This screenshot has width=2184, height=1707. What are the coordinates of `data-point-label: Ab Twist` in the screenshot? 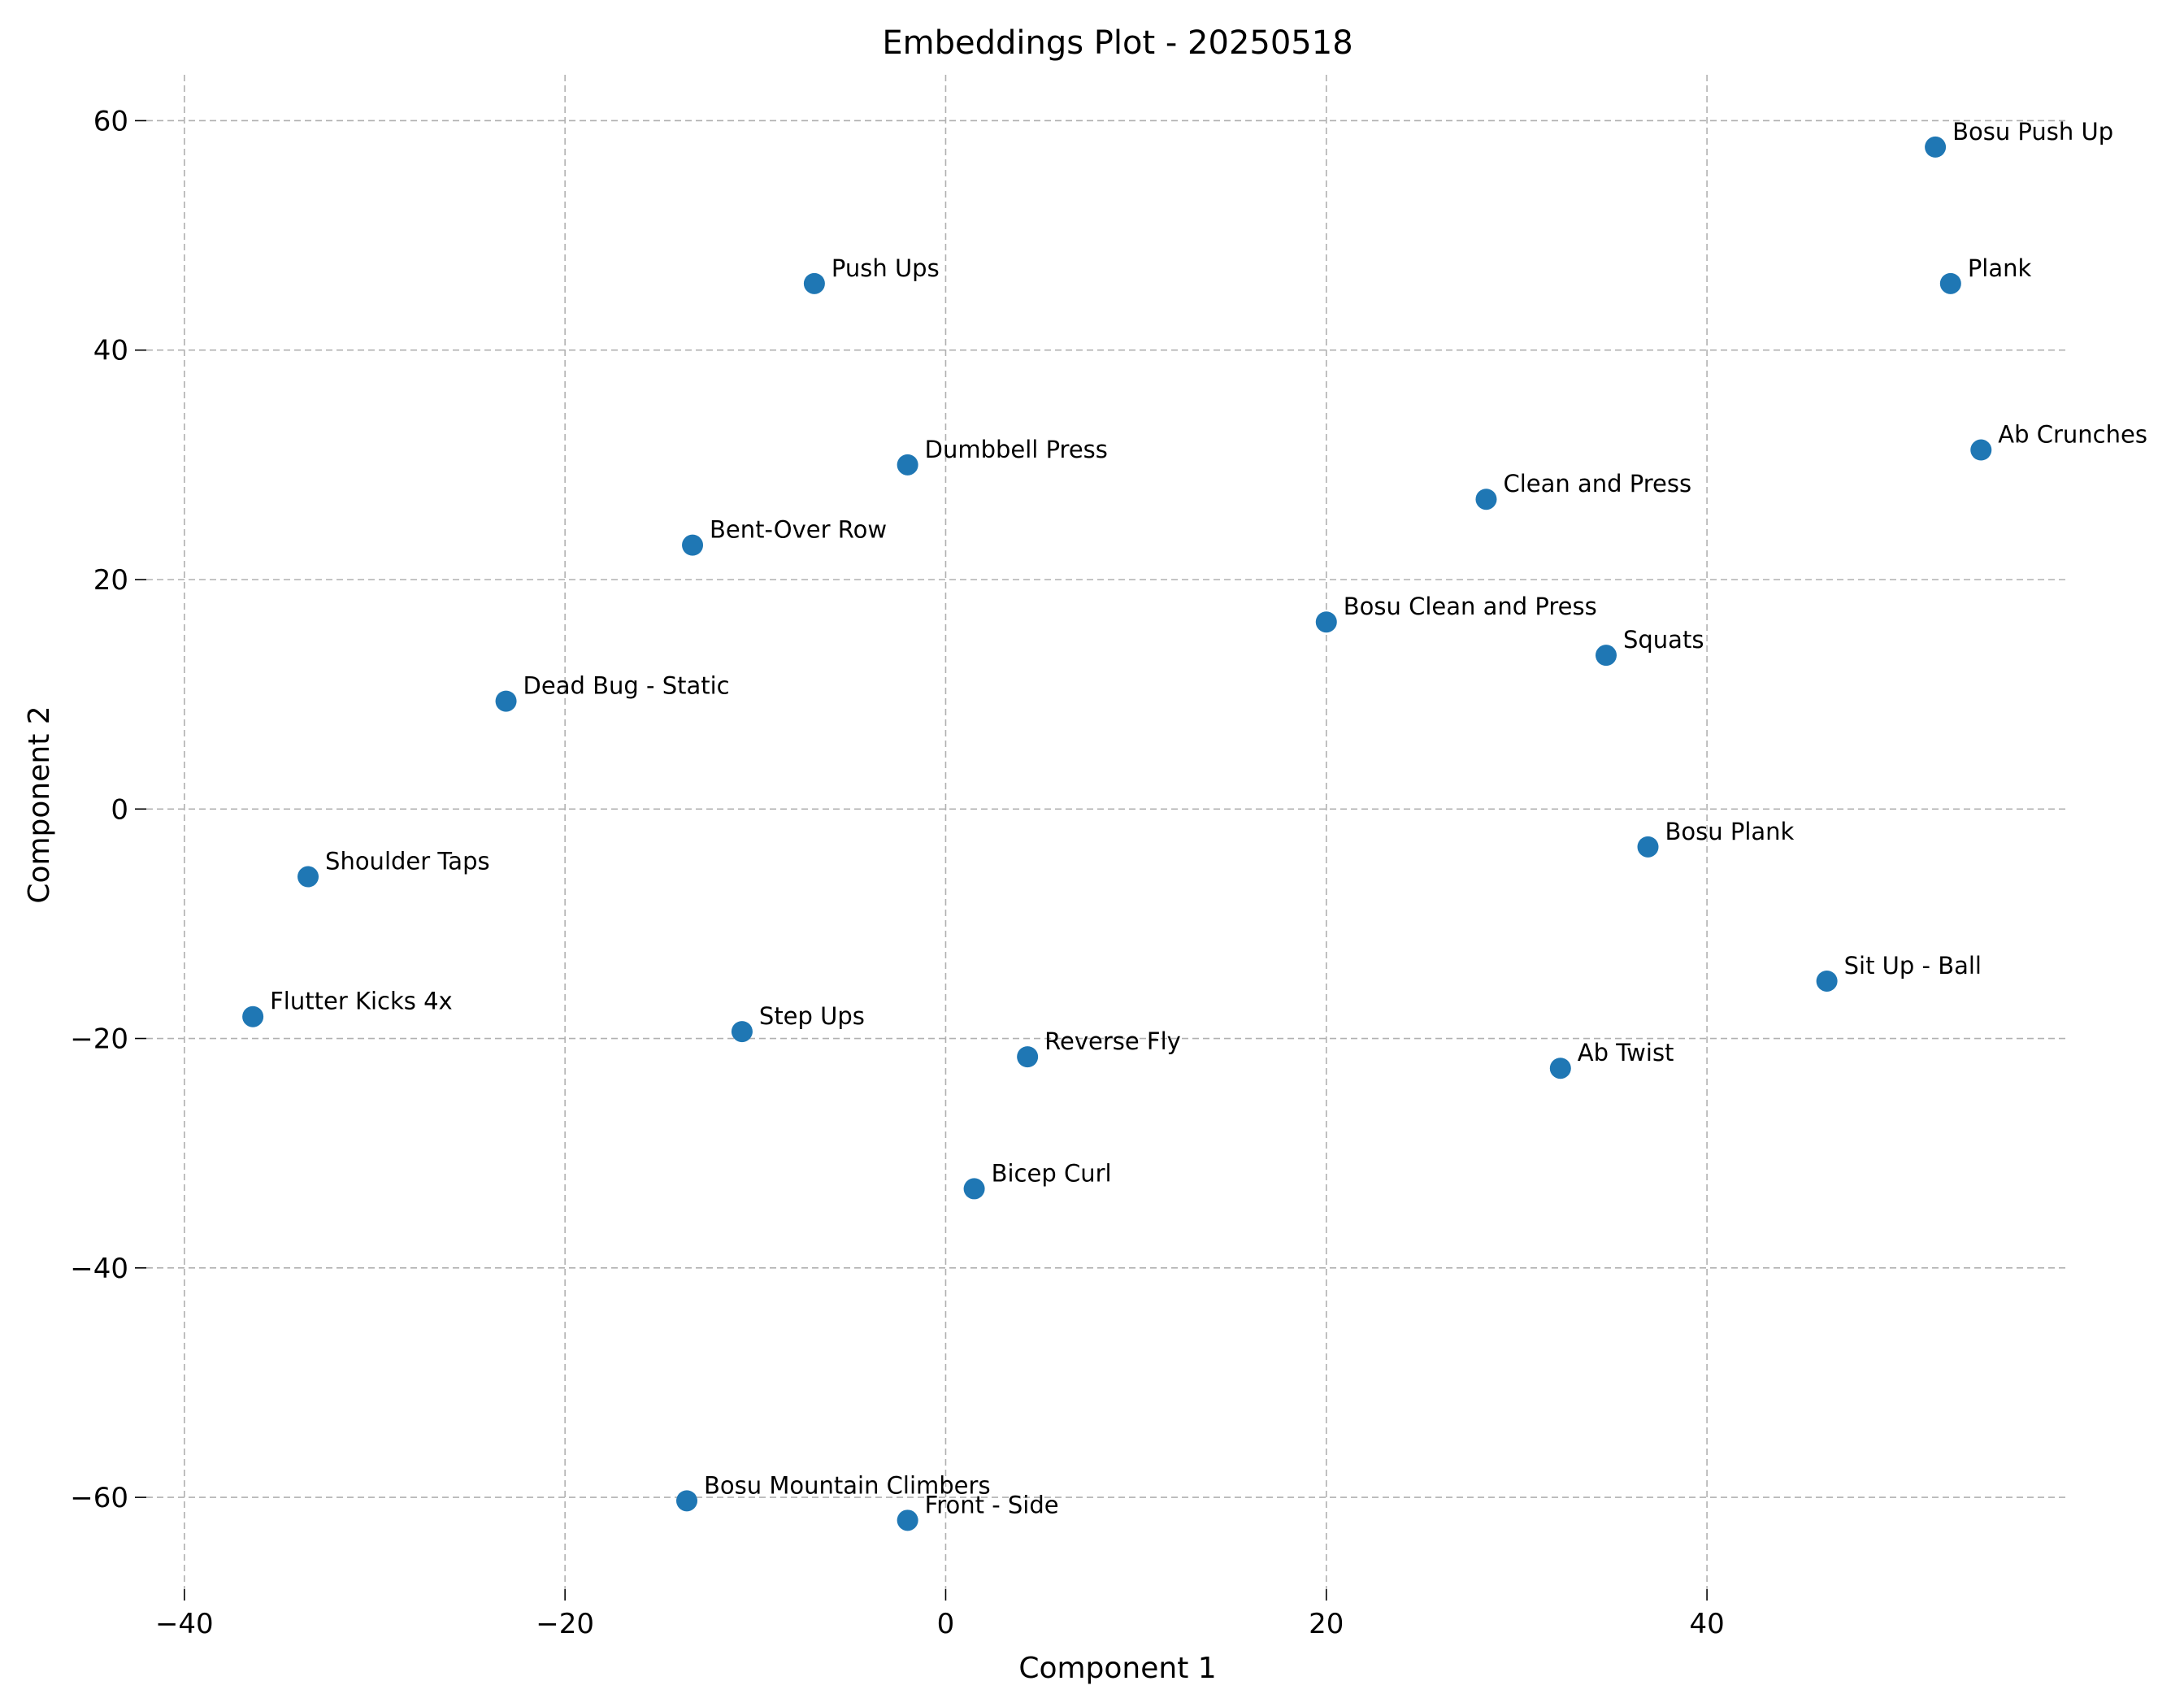 It's located at (1626, 1052).